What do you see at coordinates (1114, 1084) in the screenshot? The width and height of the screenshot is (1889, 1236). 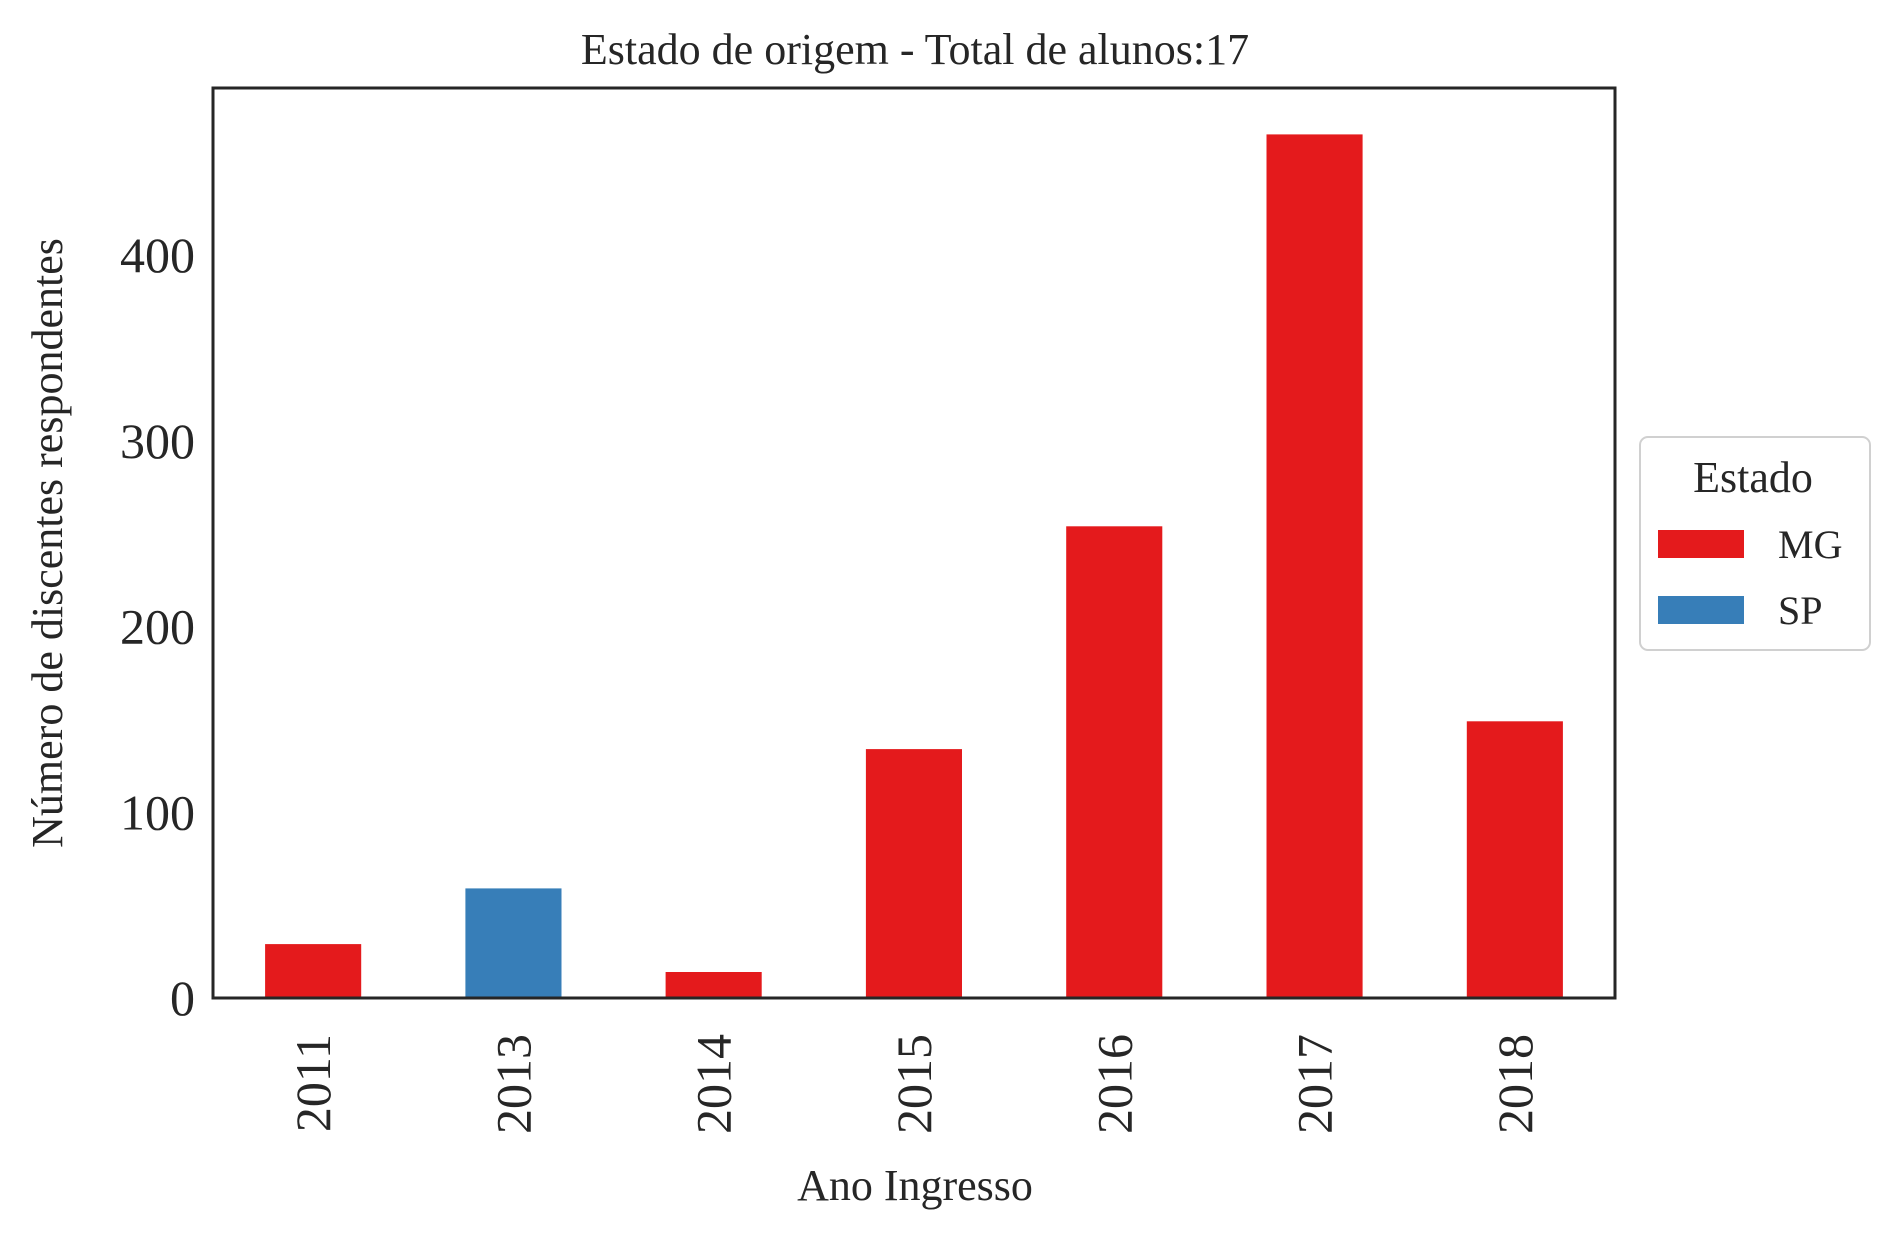 I see `x-tick-label-2016: 2016` at bounding box center [1114, 1084].